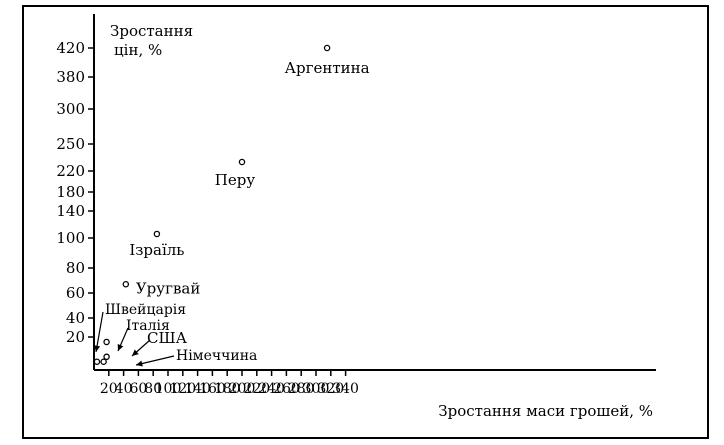 Image resolution: width=724 pixels, height=445 pixels. Describe the element at coordinates (301, 389) in the screenshot. I see `x-tick-label: 280` at that location.